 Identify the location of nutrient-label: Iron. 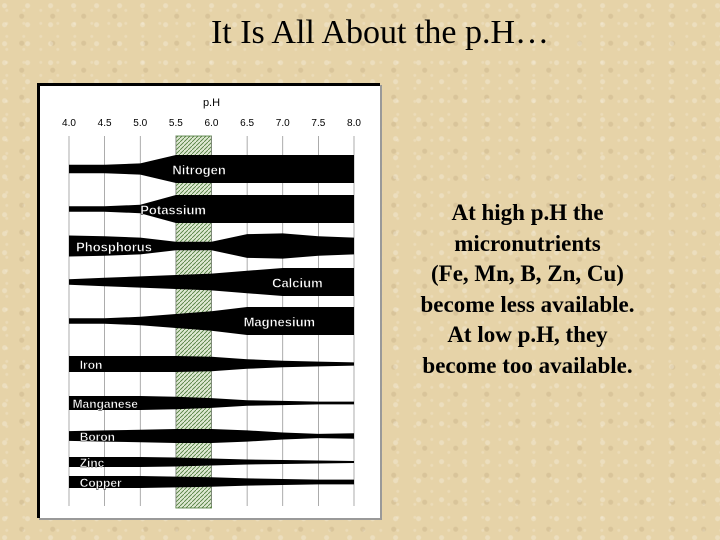
(91, 365).